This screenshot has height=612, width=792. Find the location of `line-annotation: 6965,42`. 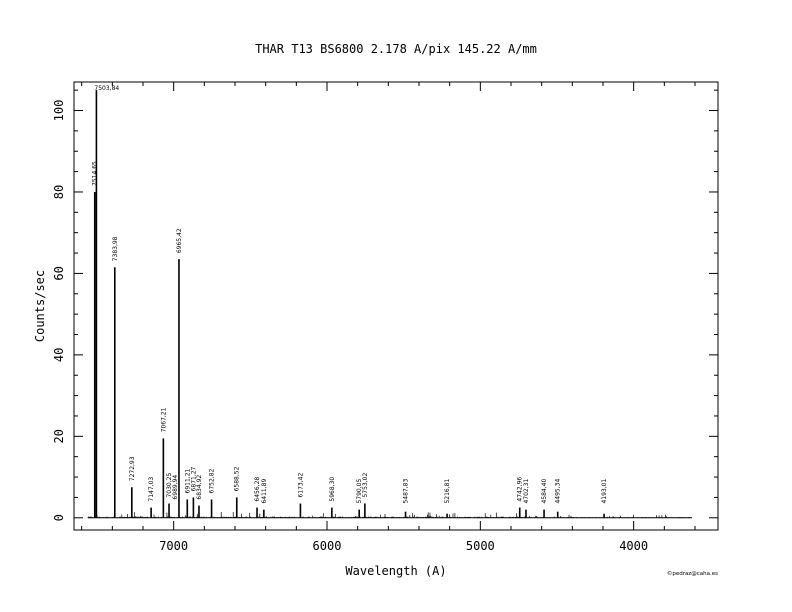

line-annotation: 6965,42 is located at coordinates (179, 240).